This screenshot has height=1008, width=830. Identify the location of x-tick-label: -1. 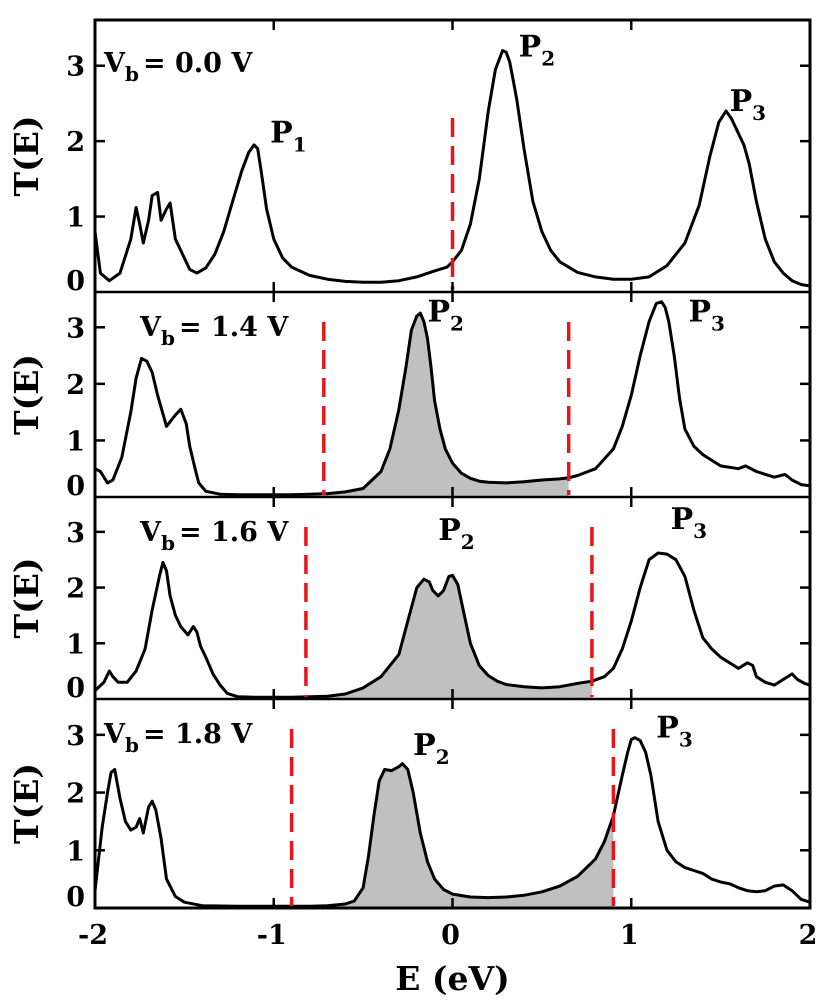
(272, 935).